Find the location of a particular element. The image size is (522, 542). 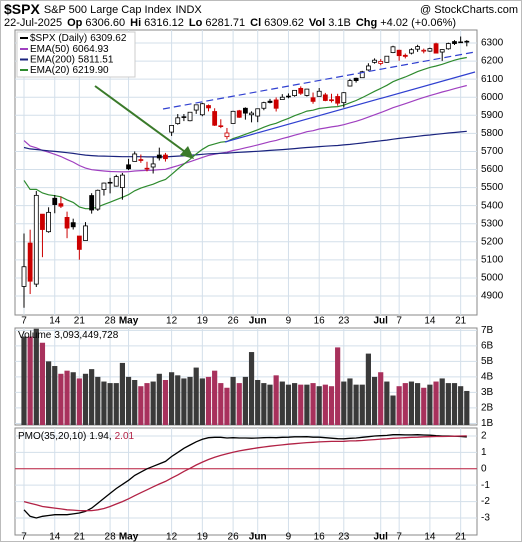

panel-title: Volume is located at coordinates (35, 335).